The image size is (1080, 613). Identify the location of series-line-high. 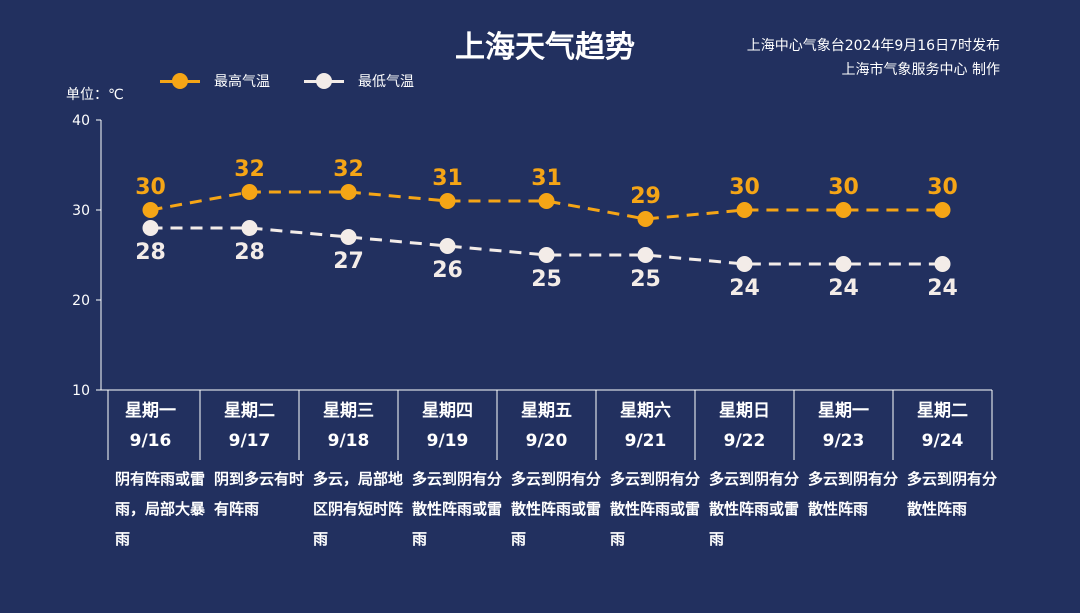
(546, 205).